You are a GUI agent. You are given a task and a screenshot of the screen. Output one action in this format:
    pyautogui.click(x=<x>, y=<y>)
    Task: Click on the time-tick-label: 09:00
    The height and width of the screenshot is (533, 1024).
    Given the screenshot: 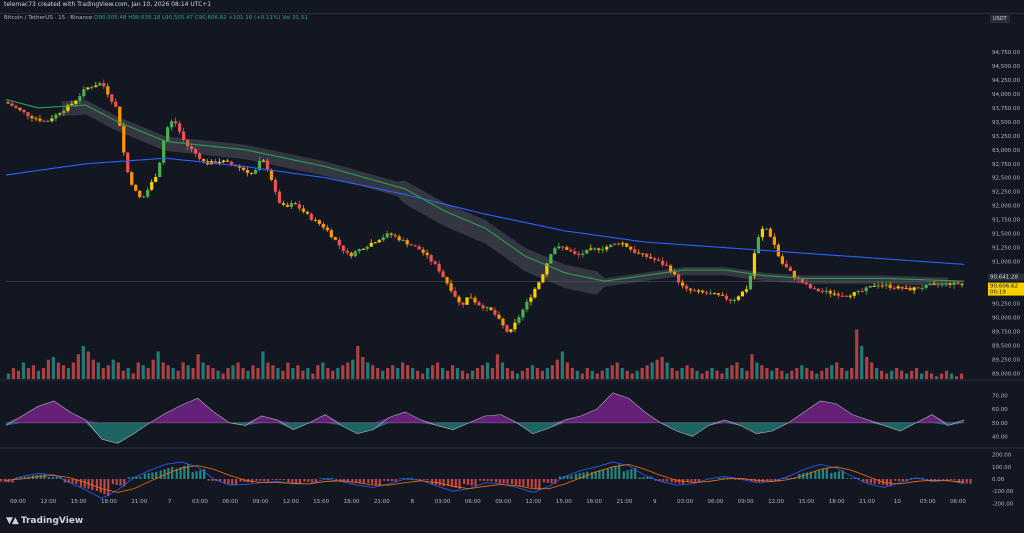 What is the action you would take?
    pyautogui.click(x=503, y=502)
    